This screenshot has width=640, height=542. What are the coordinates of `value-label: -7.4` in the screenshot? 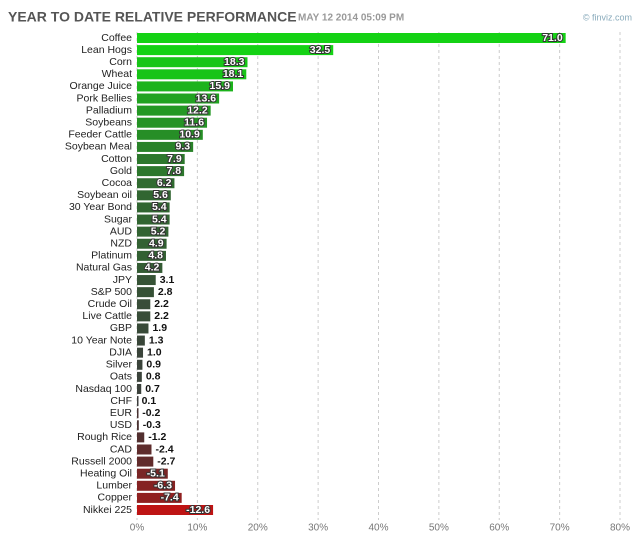 It's located at (170, 498).